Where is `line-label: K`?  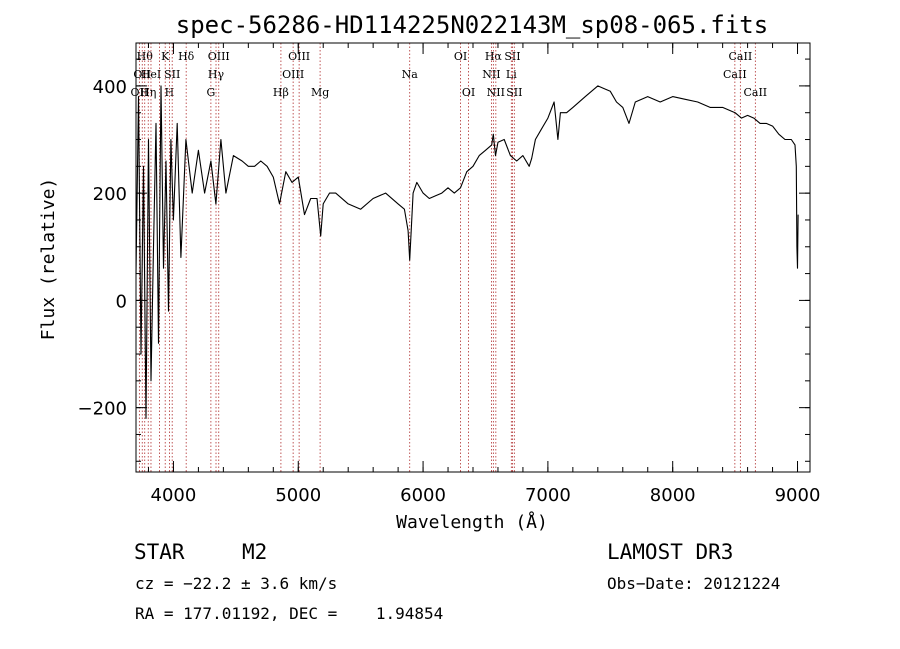
line-label: K is located at coordinates (165, 56).